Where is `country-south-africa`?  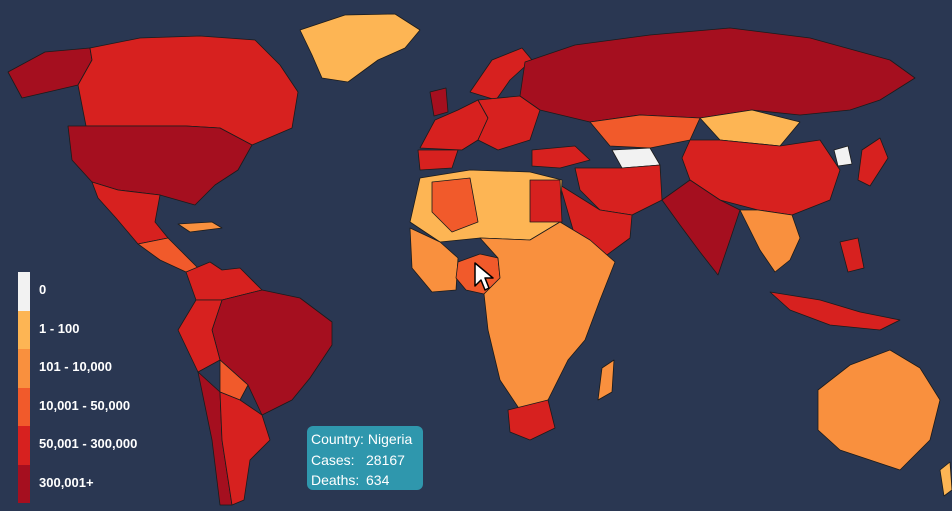
country-south-africa is located at coordinates (531, 420).